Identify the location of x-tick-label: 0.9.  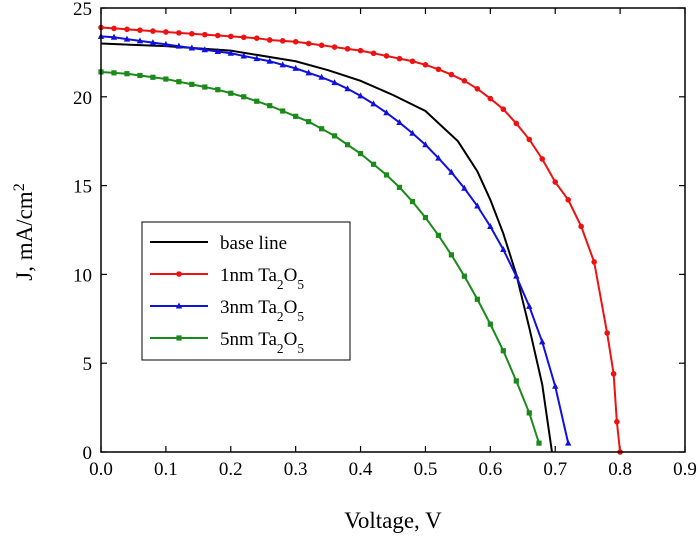
(685, 469).